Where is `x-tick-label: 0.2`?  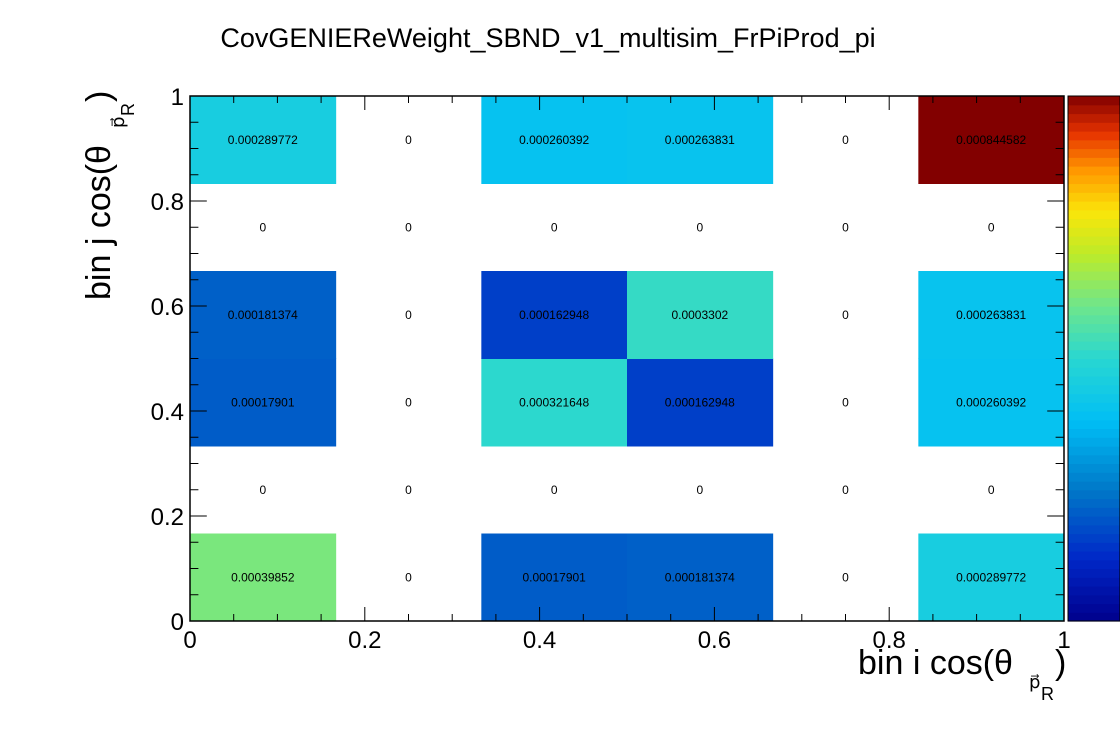
x-tick-label: 0.2 is located at coordinates (364, 640).